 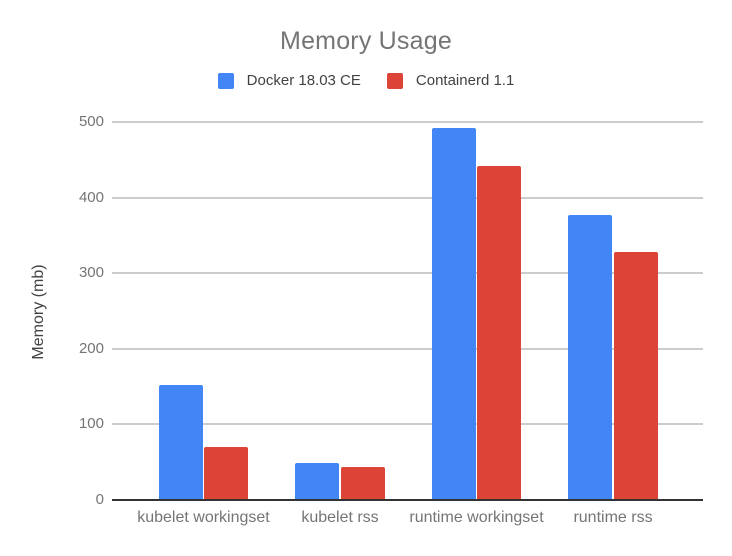 I want to click on y-tick-label-200: 200, so click(x=91, y=348).